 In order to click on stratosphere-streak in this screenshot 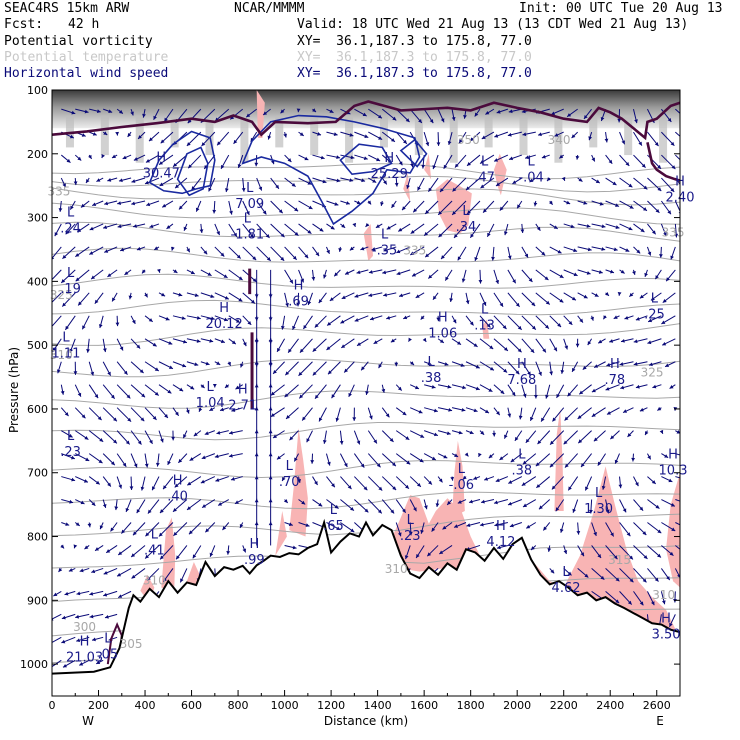, I will do `click(69, 131)`.